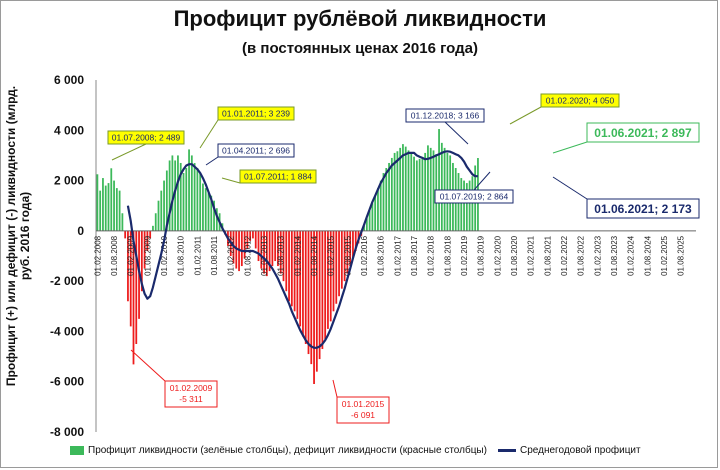 The width and height of the screenshot is (720, 470). I want to click on x-tick-label: 01.08.2025, so click(681, 255).